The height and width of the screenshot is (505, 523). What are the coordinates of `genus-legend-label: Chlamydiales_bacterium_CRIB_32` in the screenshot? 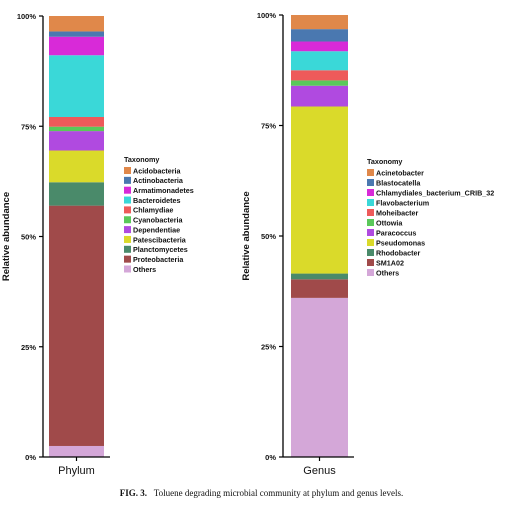 It's located at (435, 192).